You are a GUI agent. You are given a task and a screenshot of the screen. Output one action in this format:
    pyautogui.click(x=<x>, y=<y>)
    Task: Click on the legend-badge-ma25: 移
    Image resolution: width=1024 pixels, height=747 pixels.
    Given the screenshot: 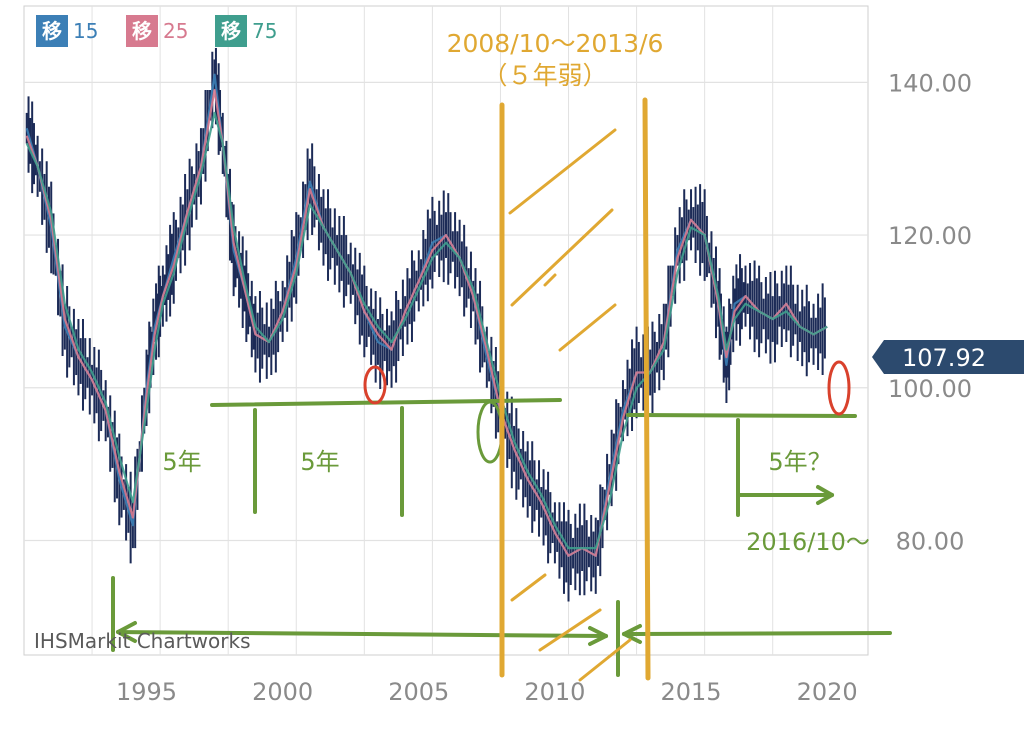 What is the action you would take?
    pyautogui.click(x=142, y=31)
    